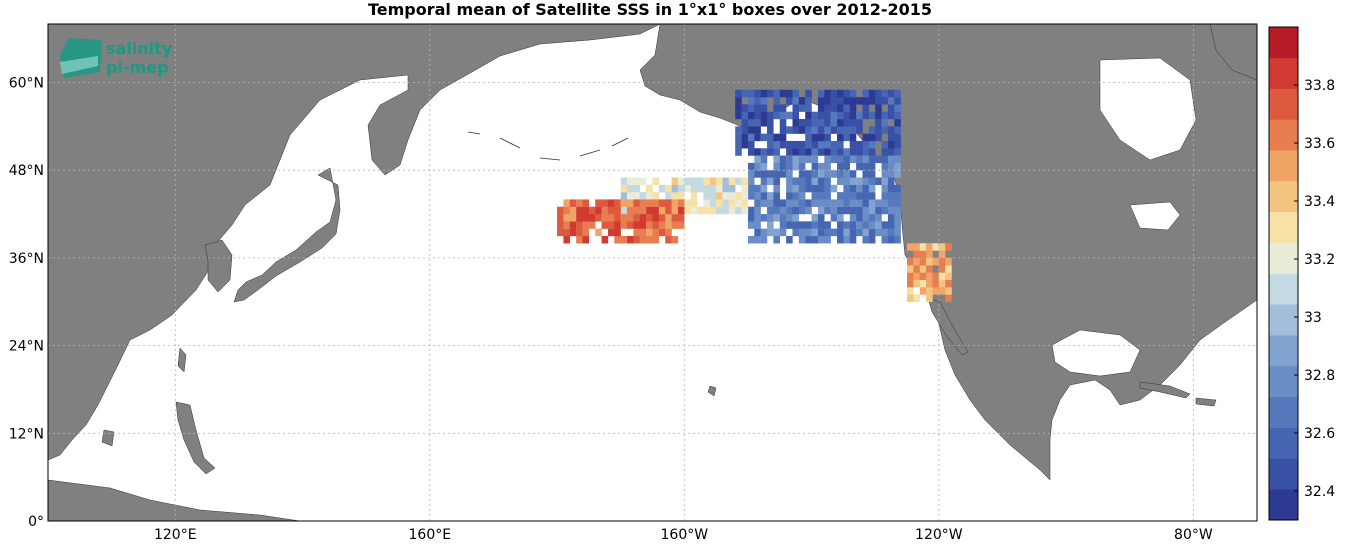 The width and height of the screenshot is (1346, 544). I want to click on x-tick-label: 80°W, so click(1193, 535).